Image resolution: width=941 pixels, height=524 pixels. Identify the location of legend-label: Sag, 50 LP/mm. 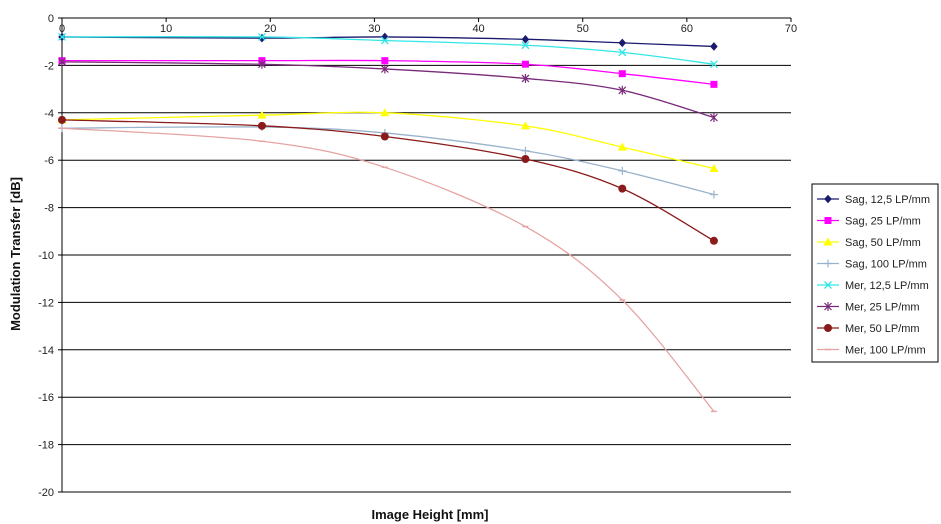
(883, 243).